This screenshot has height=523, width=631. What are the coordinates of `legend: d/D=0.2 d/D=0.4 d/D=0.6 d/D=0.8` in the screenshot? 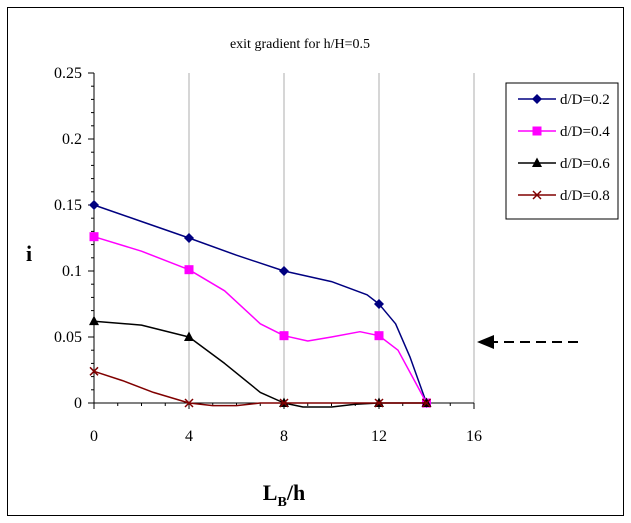 It's located at (562, 151).